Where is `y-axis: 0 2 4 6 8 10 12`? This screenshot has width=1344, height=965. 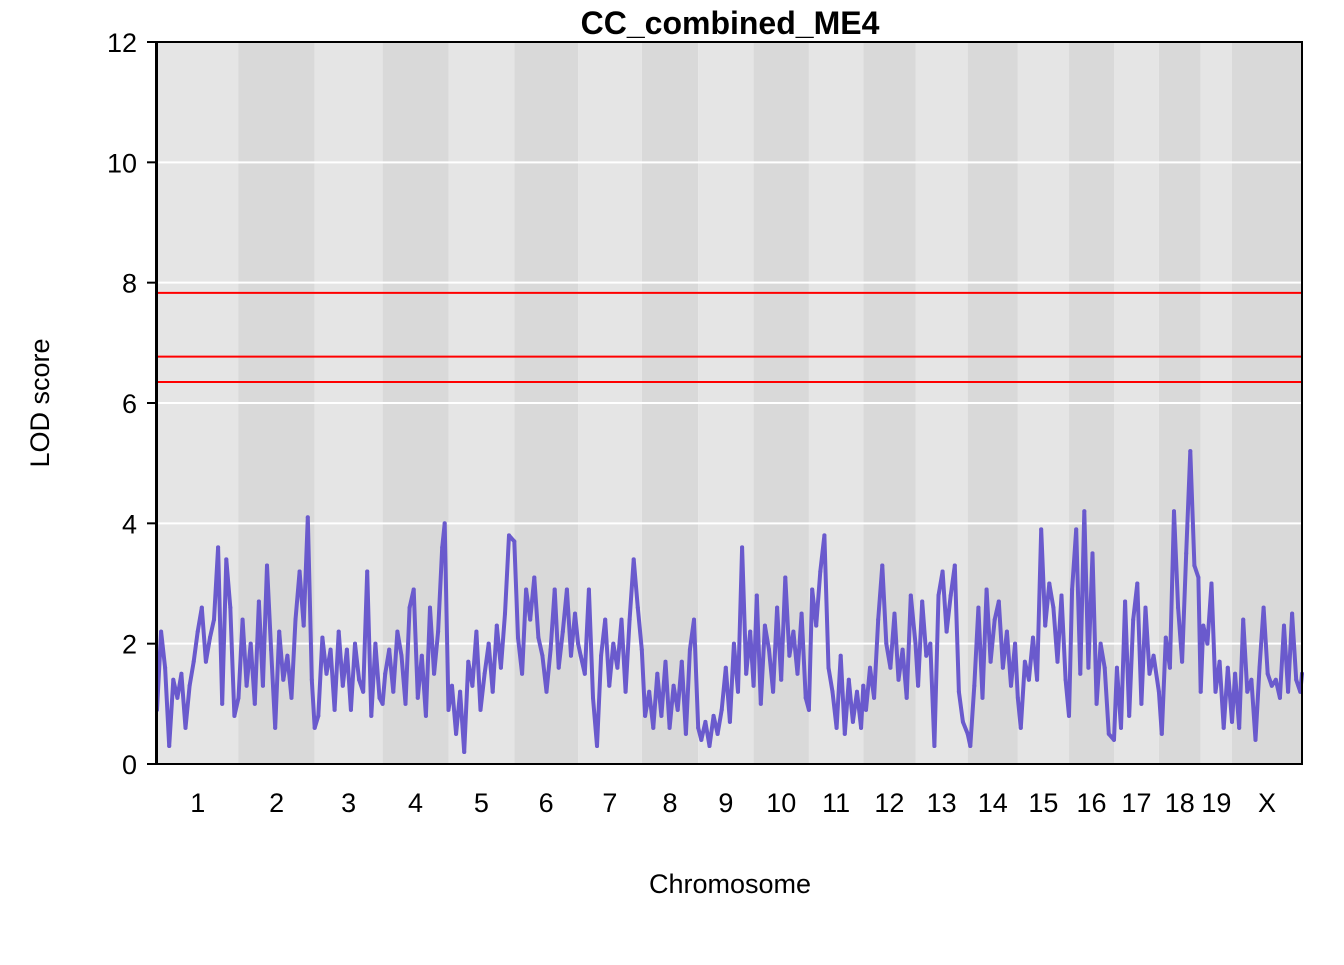 y-axis: 0 2 4 6 8 10 12 is located at coordinates (132, 404).